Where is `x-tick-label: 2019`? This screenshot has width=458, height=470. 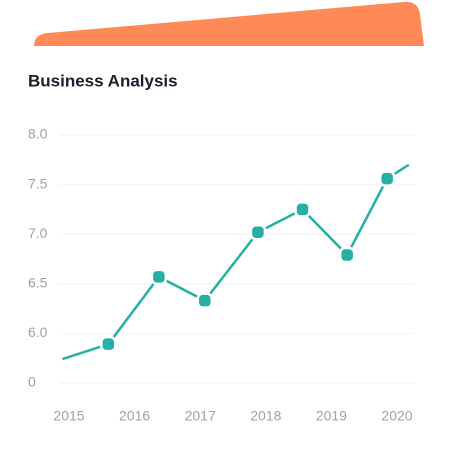 x-tick-label: 2019 is located at coordinates (331, 416).